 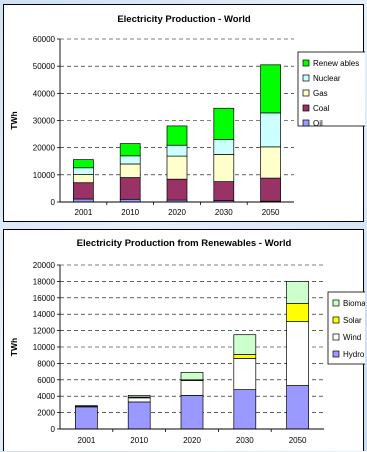 I want to click on y-tick-label: 18000, so click(x=44, y=281).